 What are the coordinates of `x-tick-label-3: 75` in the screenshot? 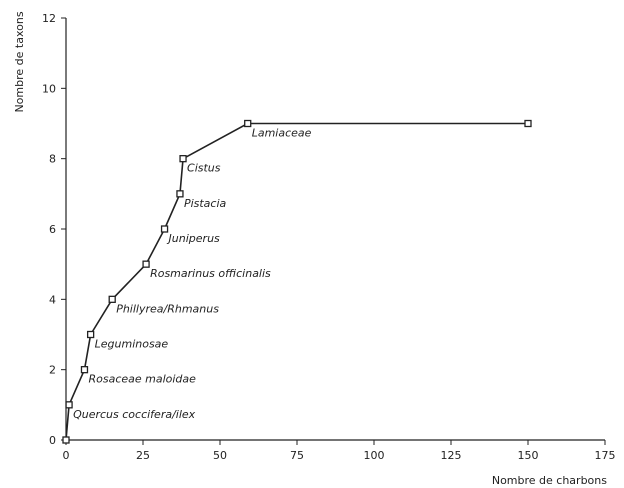 It's located at (297, 455).